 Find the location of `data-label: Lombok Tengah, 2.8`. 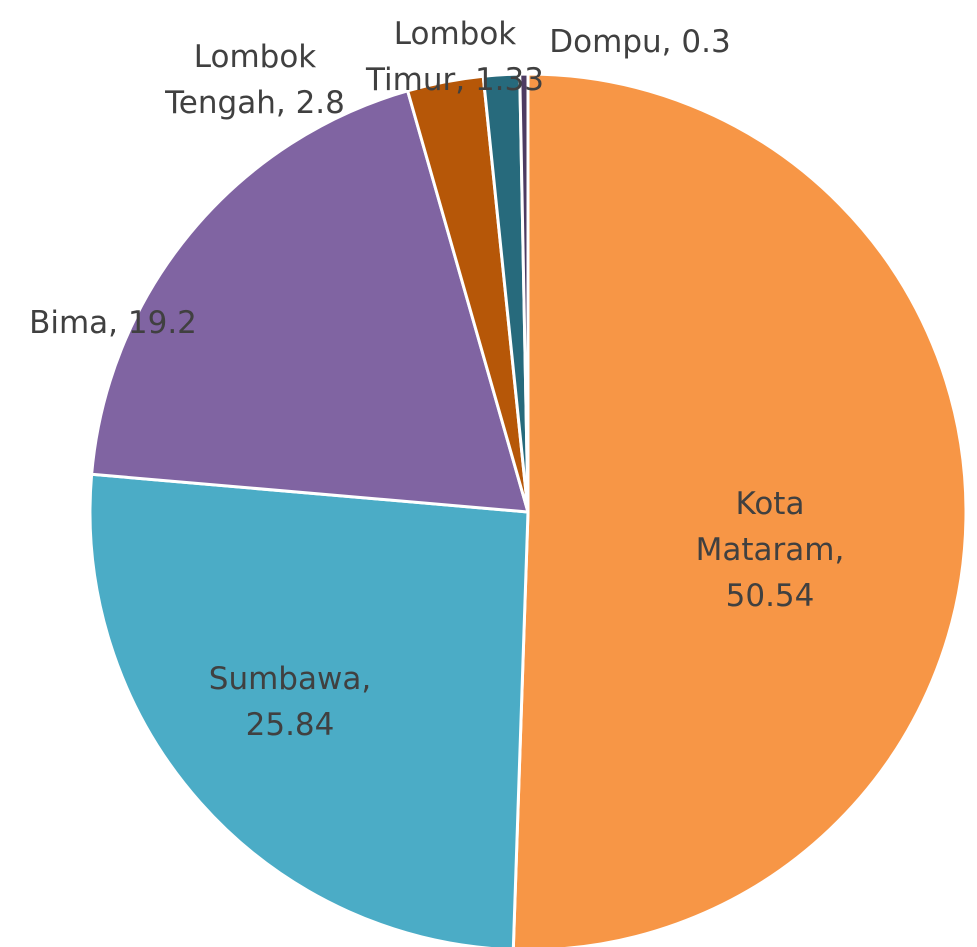

data-label: Lombok Tengah, 2.8 is located at coordinates (255, 80).